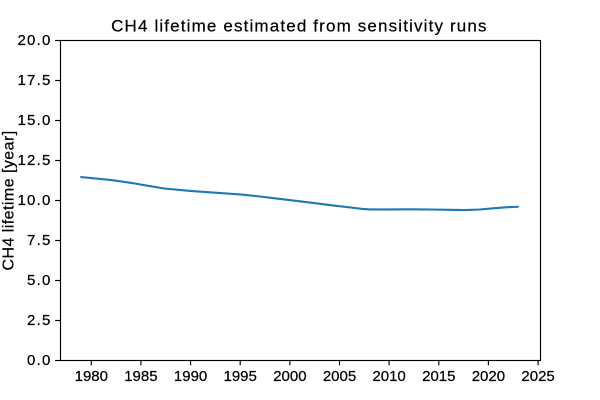 This screenshot has width=600, height=400. I want to click on svg-text: 10.0, so click(35, 200).